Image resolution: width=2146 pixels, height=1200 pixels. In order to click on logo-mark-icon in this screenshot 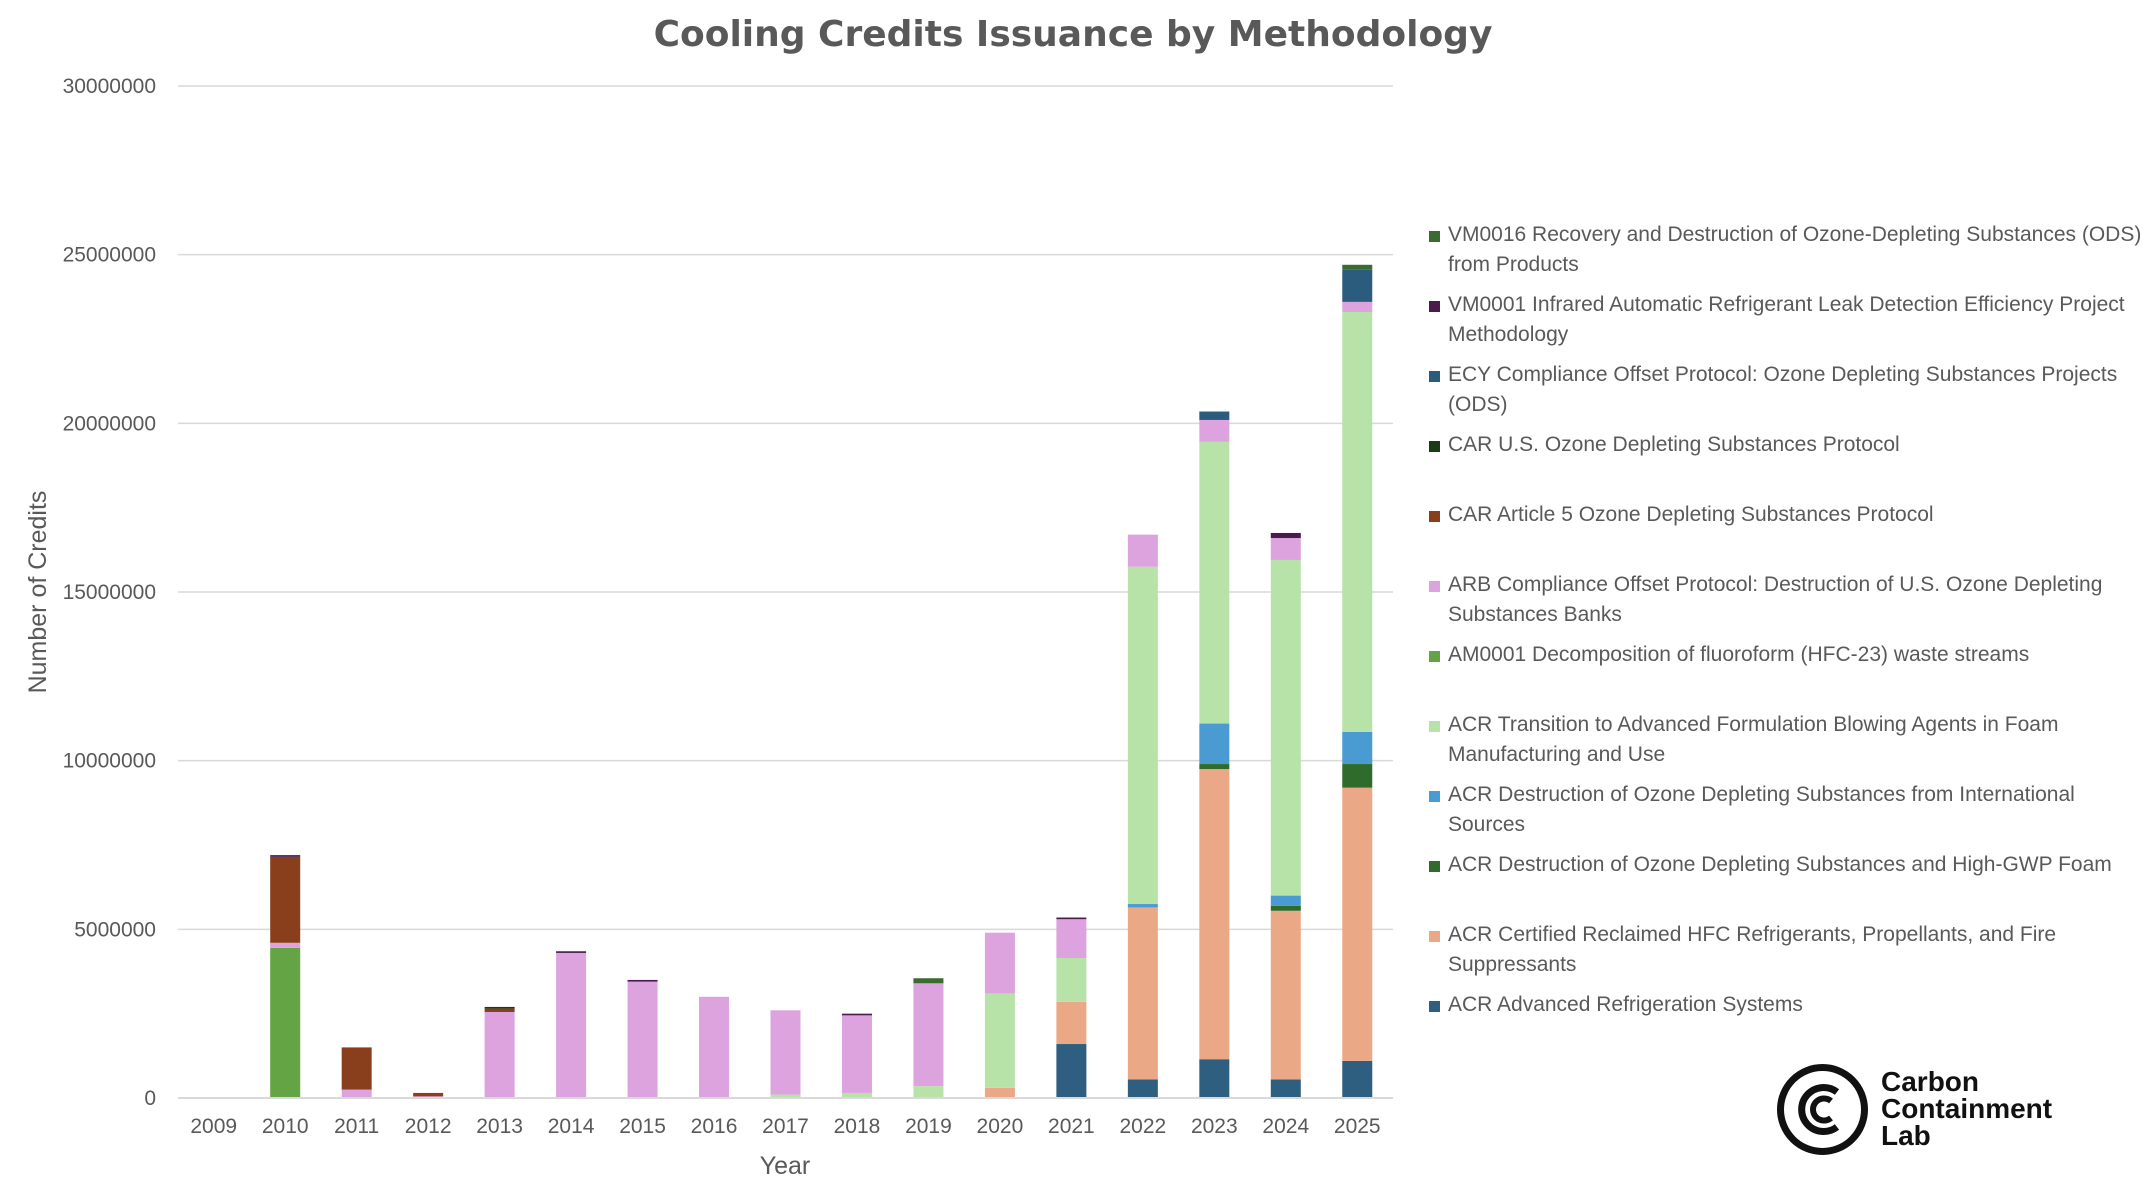, I will do `click(1822, 1109)`.